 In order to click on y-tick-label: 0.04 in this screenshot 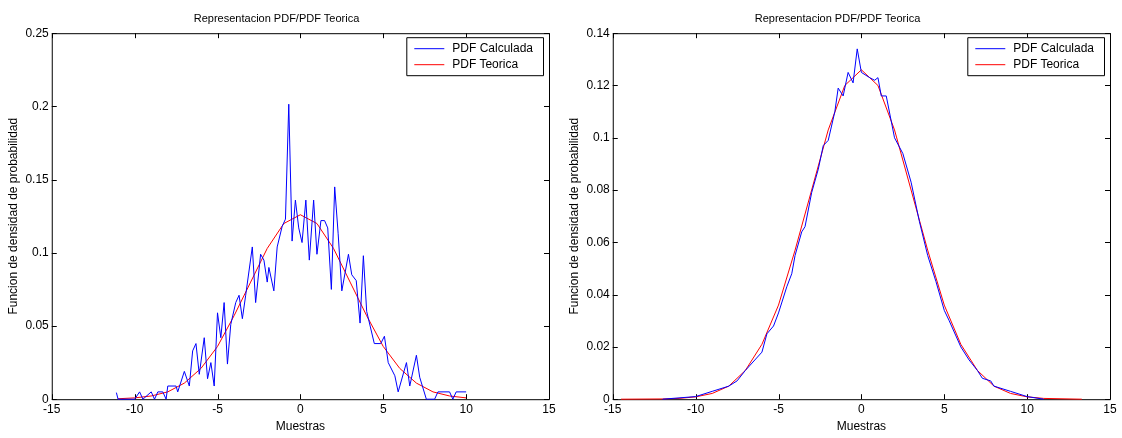, I will do `click(598, 293)`.